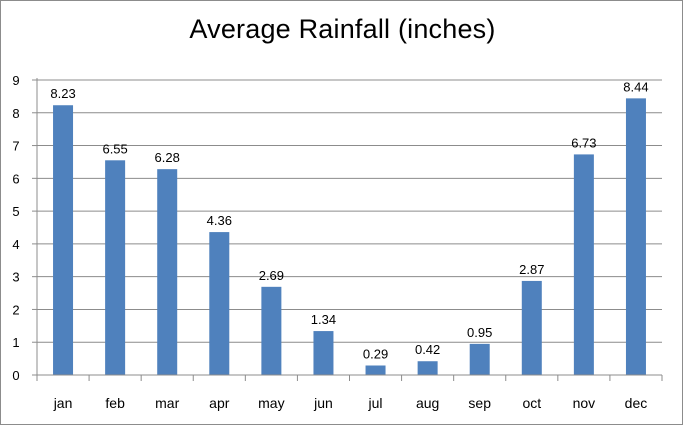 The height and width of the screenshot is (427, 685). Describe the element at coordinates (219, 303) in the screenshot. I see `bar-apr` at that location.